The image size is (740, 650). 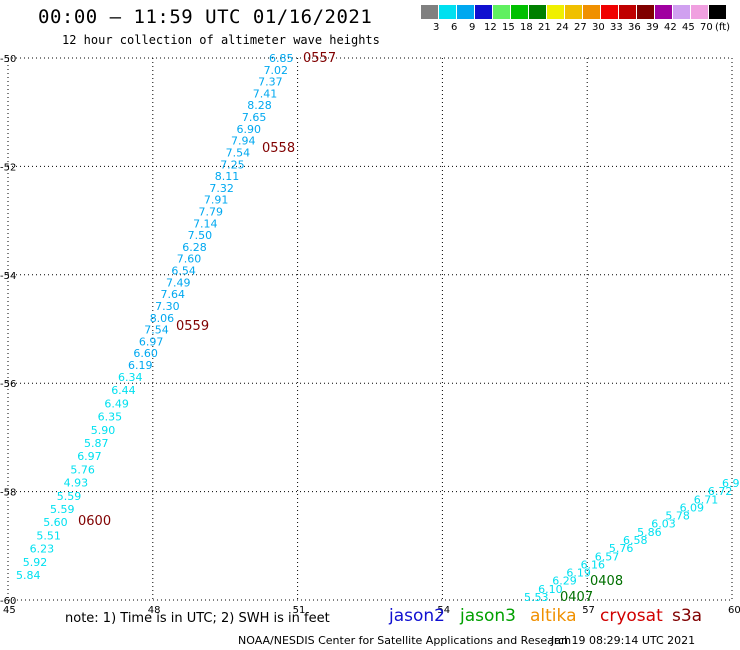 I want to click on swh-value: 6.97, so click(x=151, y=341).